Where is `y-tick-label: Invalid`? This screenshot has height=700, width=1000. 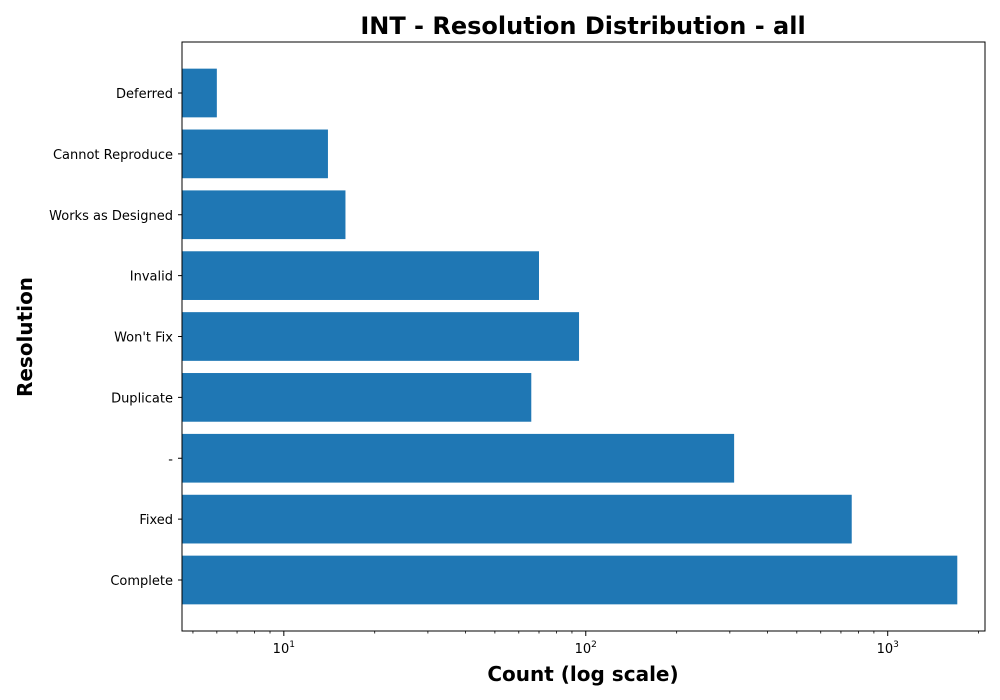 y-tick-label: Invalid is located at coordinates (151, 277).